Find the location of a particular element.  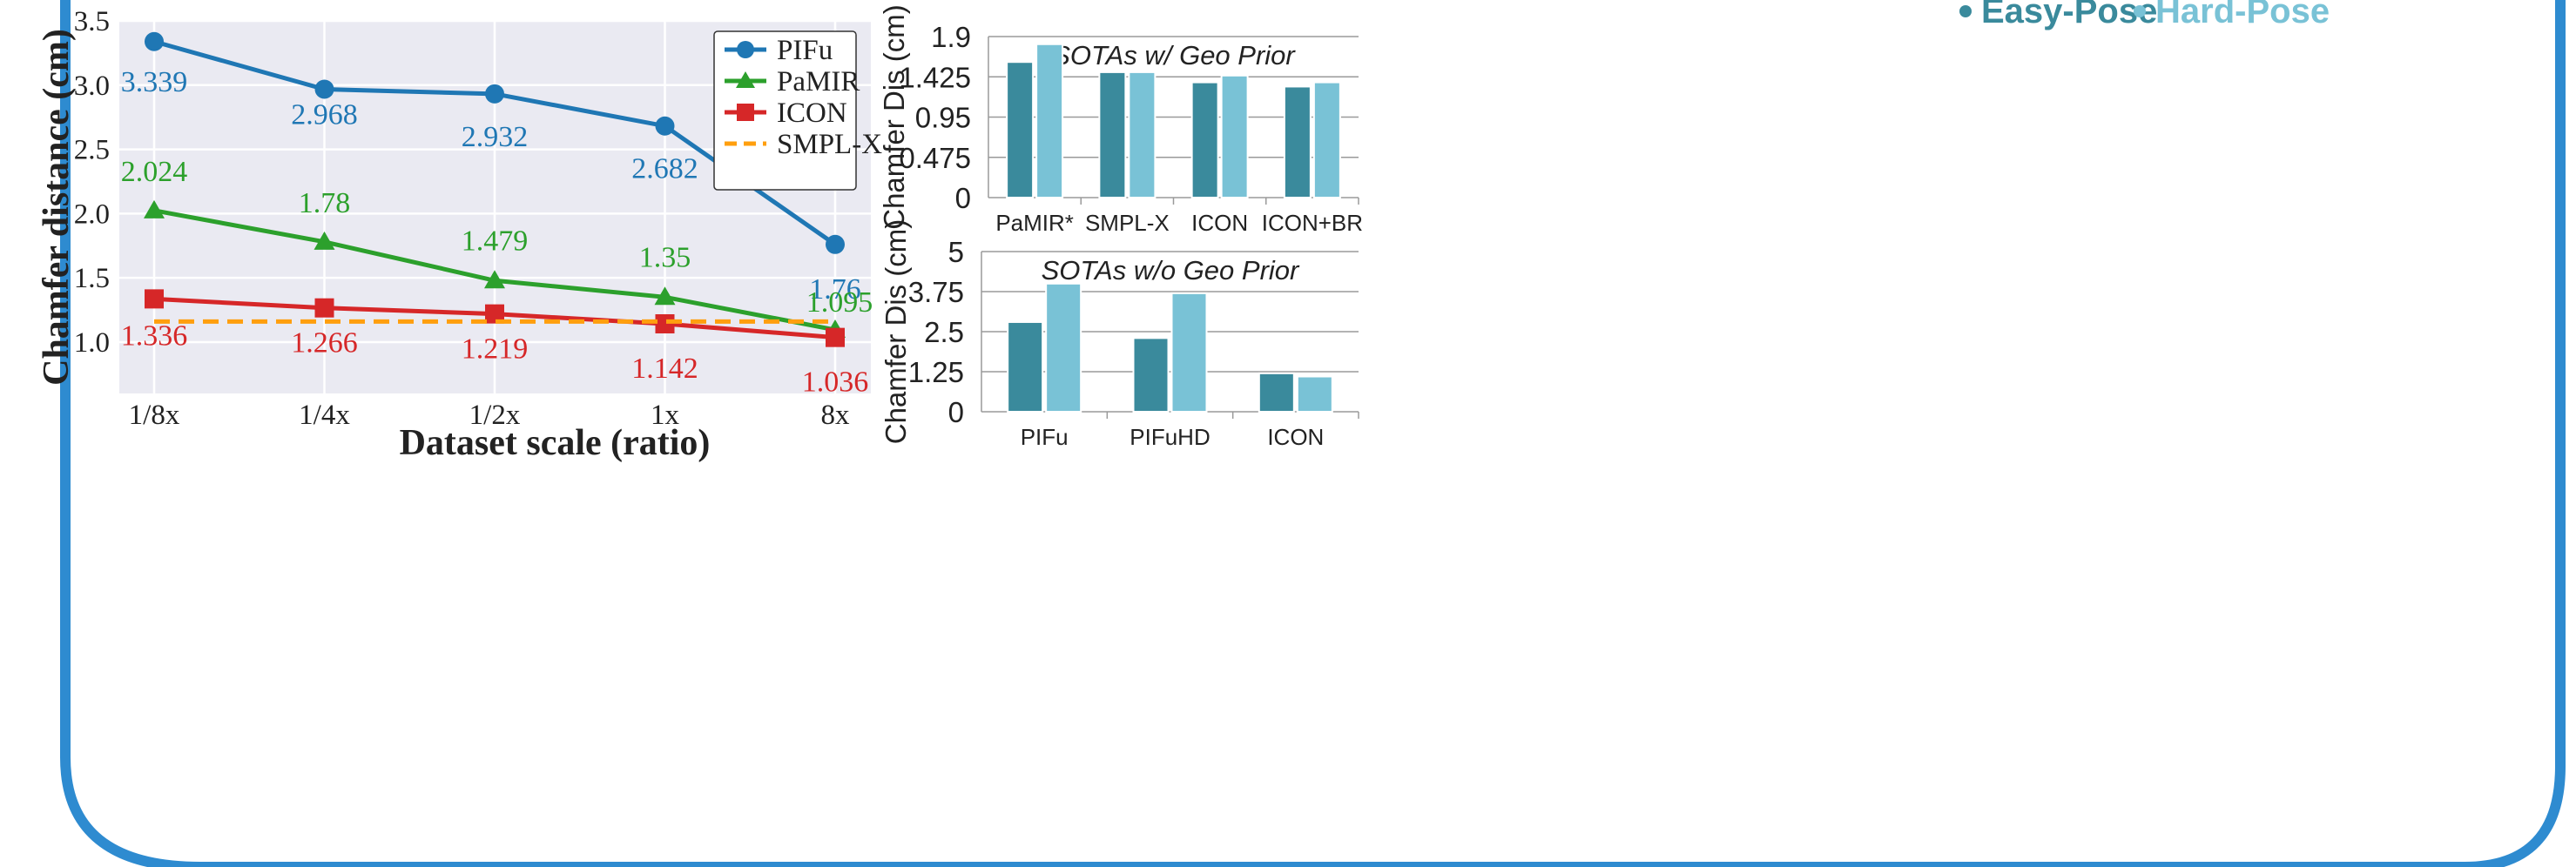

legend-label: PIFu is located at coordinates (805, 51).